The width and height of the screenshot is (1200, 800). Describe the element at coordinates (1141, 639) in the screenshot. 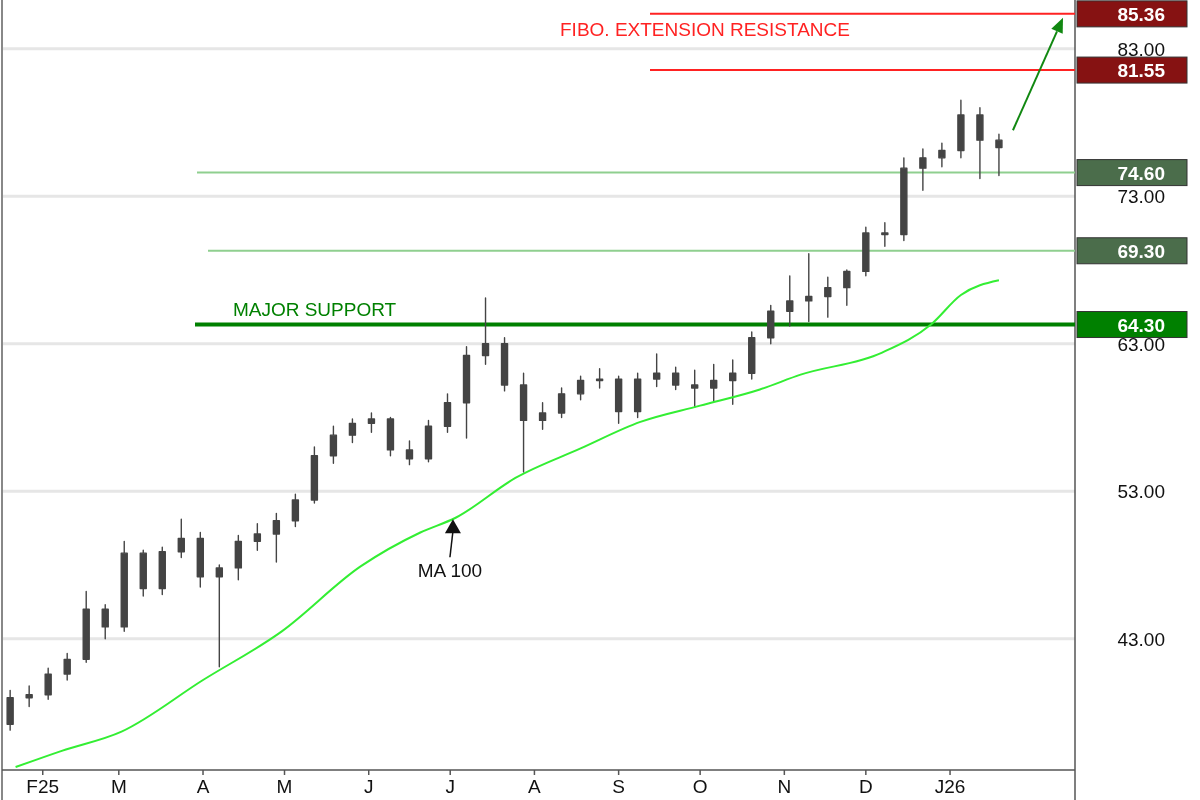

I see `y-tick-label: 43.00` at that location.